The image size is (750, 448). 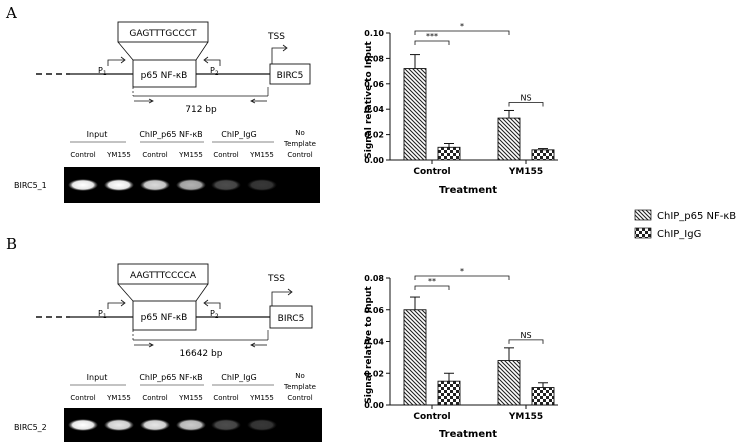 What do you see at coordinates (300, 376) in the screenshot?
I see `no-template-label: No` at bounding box center [300, 376].